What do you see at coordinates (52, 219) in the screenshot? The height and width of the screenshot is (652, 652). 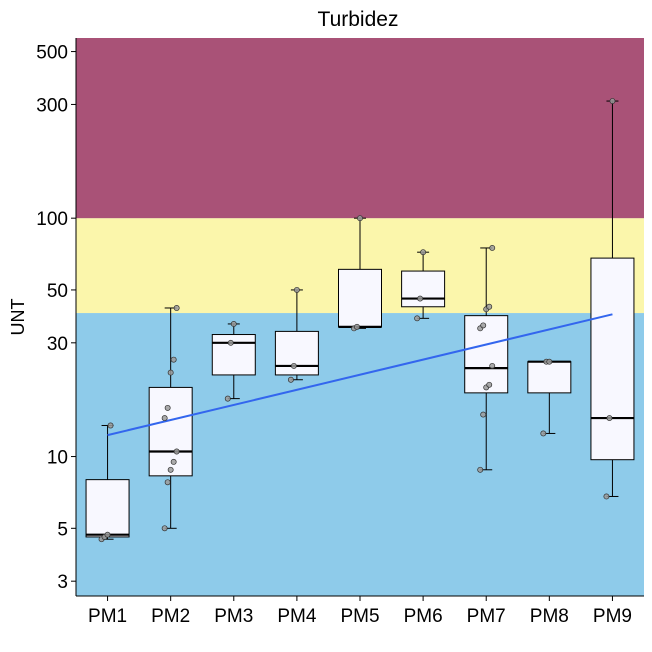 I see `y-tick-label-100: 100` at bounding box center [52, 219].